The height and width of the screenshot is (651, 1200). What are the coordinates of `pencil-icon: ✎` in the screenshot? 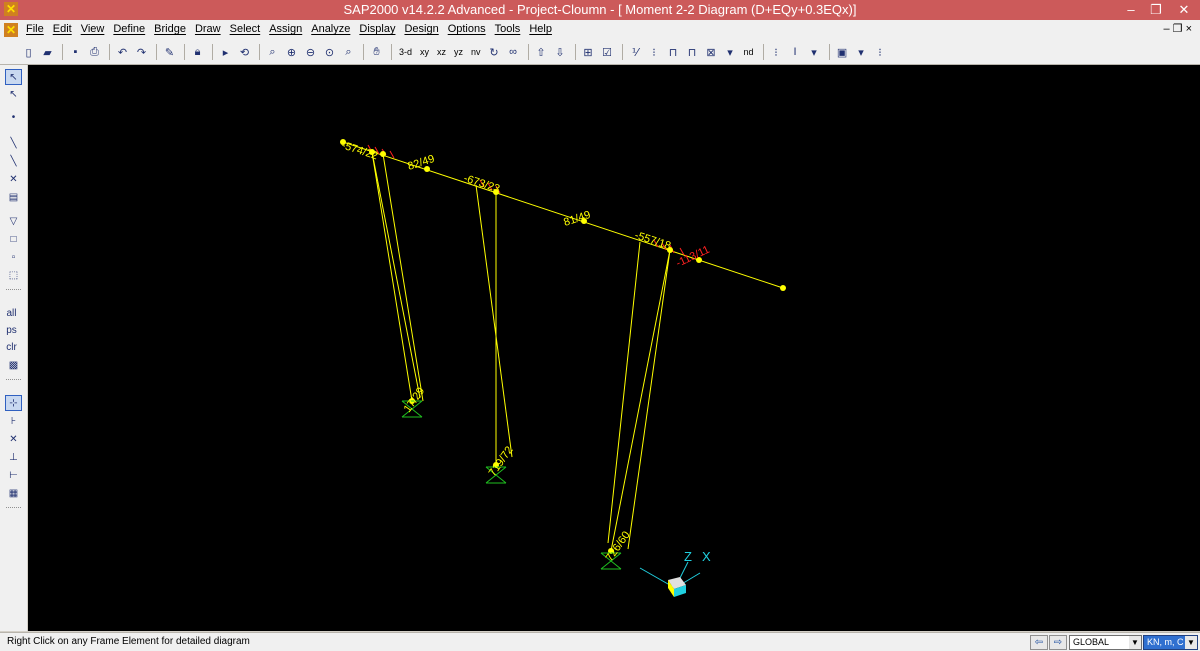 It's located at (169, 52).